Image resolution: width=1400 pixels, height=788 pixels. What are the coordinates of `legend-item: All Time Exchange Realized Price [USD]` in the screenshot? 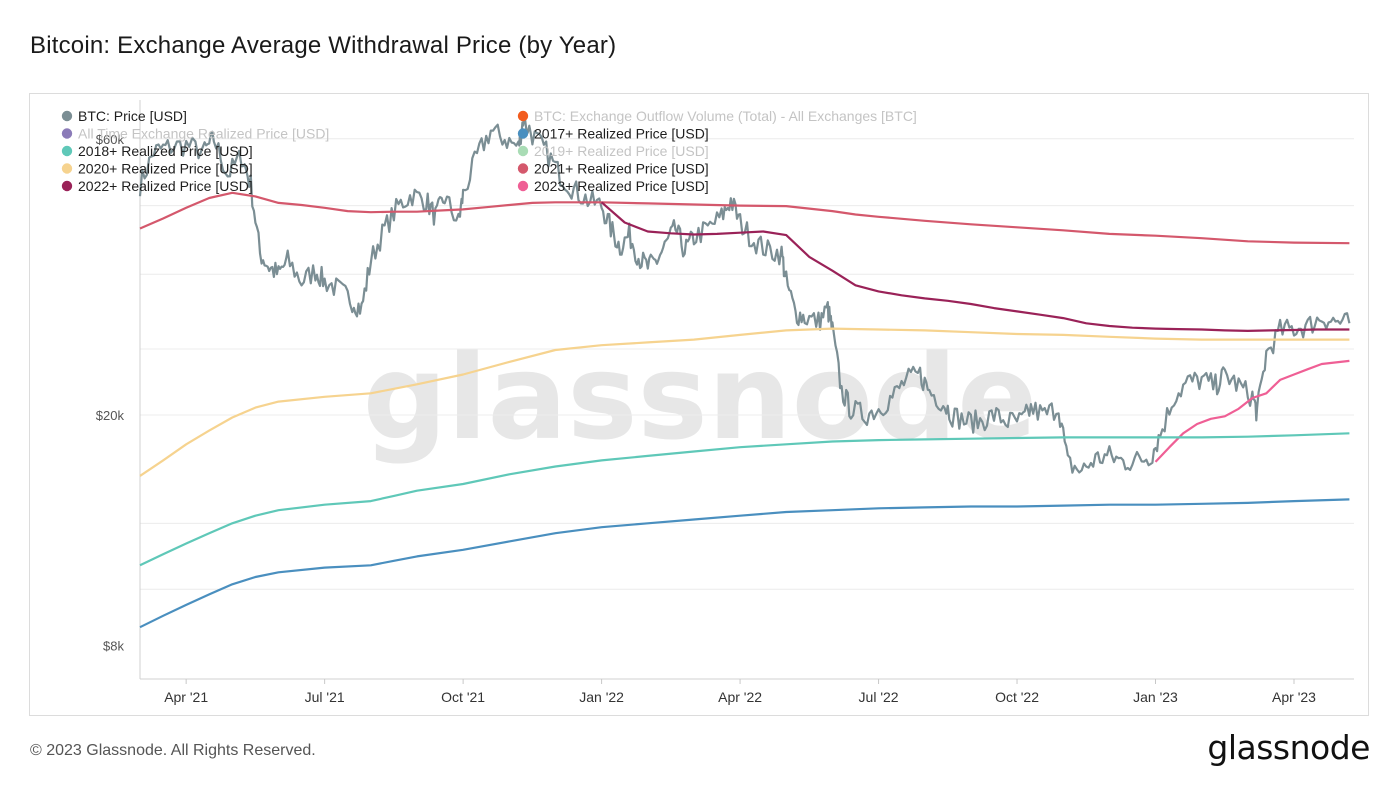 It's located at (203, 134).